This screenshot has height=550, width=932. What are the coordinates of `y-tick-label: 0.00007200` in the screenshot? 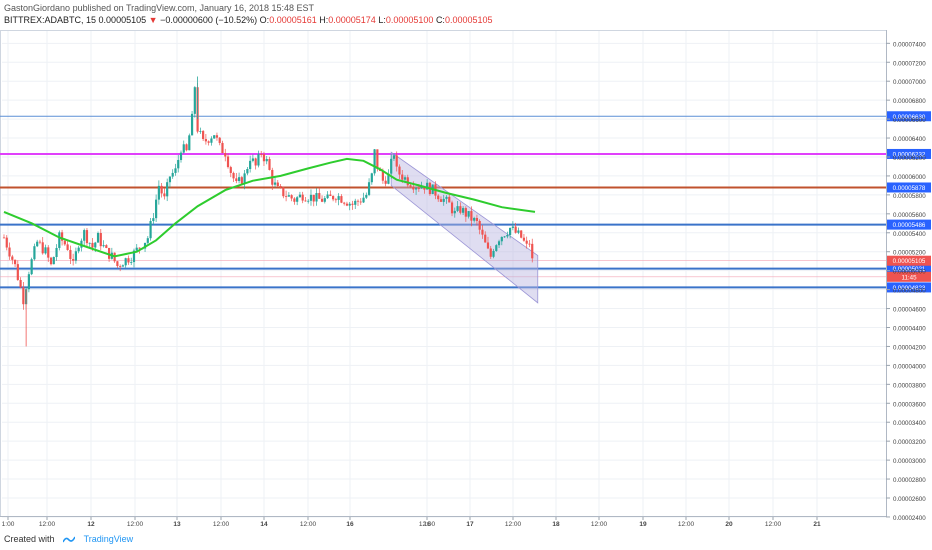 It's located at (909, 63).